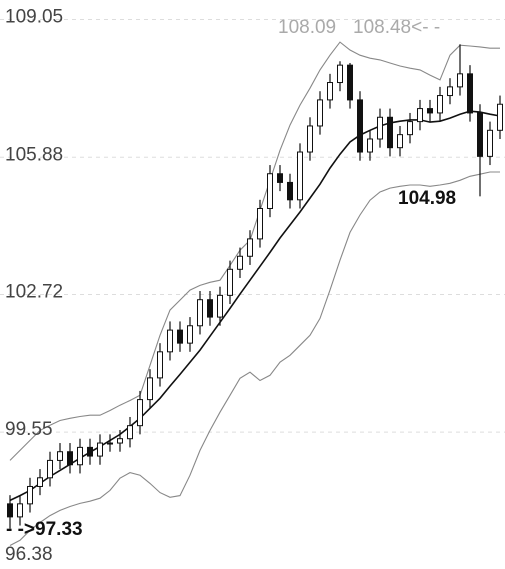 Image resolution: width=505 pixels, height=569 pixels. I want to click on y-tick-label: 102.72, so click(34, 292).